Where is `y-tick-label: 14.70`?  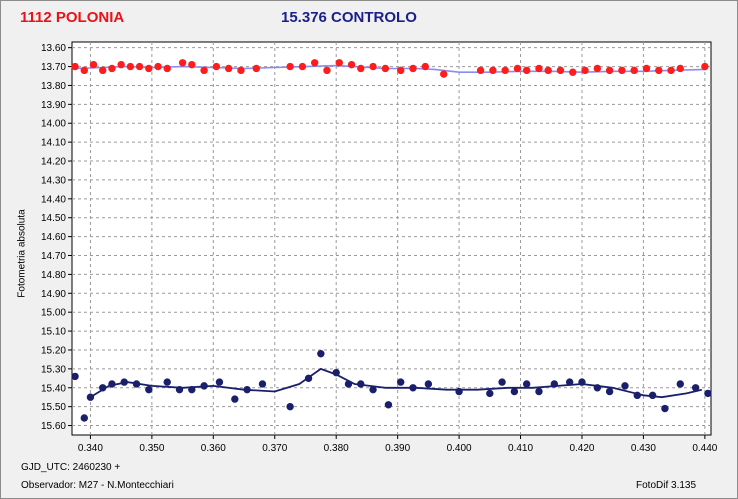
y-tick-label: 14.70 is located at coordinates (53, 256).